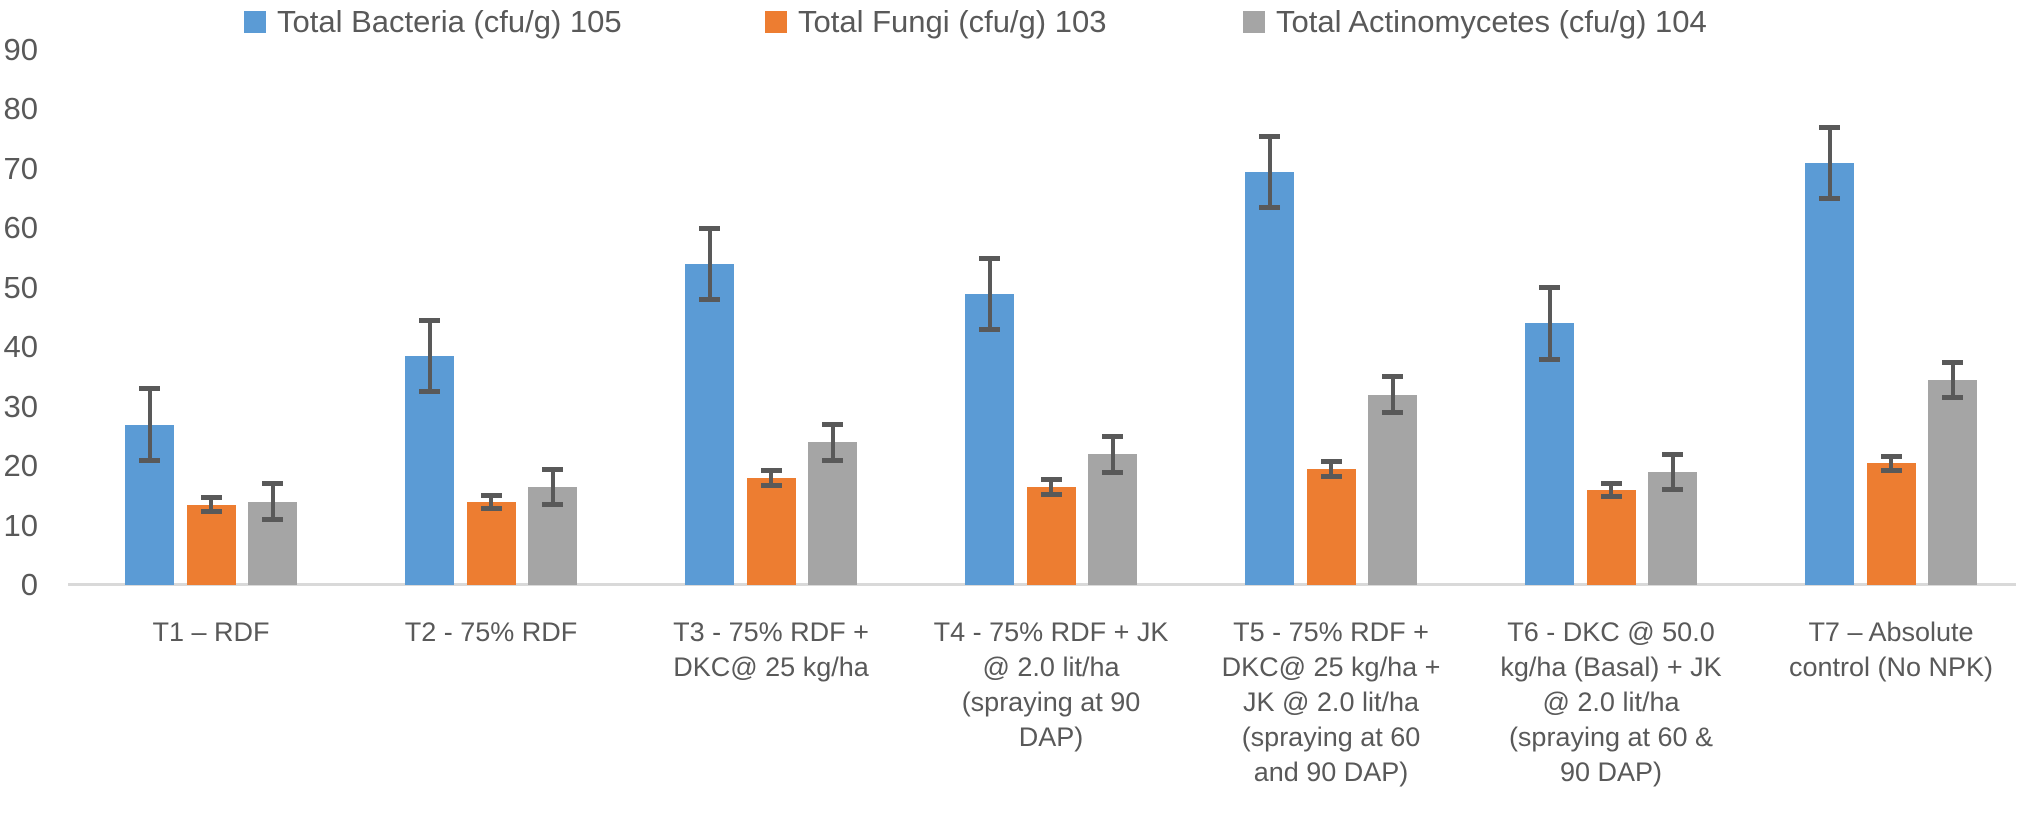 Image resolution: width=2031 pixels, height=834 pixels. I want to click on legend-label-actinomycetes: Total Actinomycetes (cfu/g) 104, so click(1491, 21).